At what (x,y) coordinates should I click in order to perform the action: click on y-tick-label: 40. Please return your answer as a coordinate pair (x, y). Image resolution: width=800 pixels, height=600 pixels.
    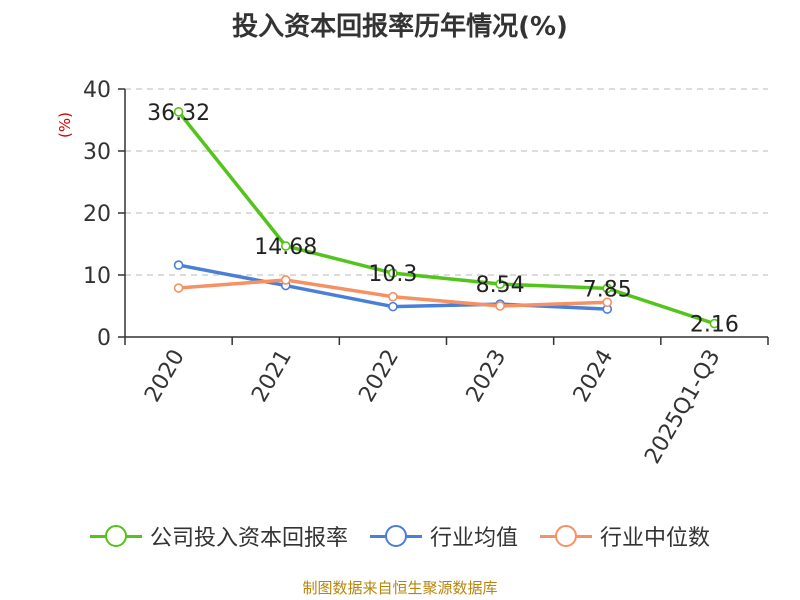
    Looking at the image, I should click on (97, 90).